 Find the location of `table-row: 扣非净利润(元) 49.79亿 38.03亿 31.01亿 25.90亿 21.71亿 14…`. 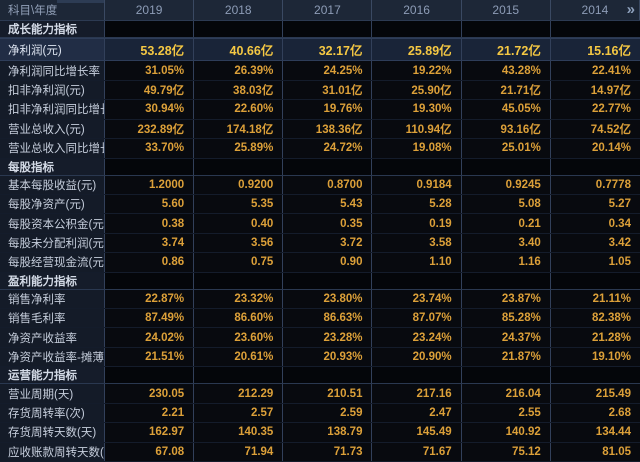

table-row: 扣非净利润(元) 49.79亿 38.03亿 31.01亿 25.90亿 21.71亿 14… is located at coordinates (320, 90).